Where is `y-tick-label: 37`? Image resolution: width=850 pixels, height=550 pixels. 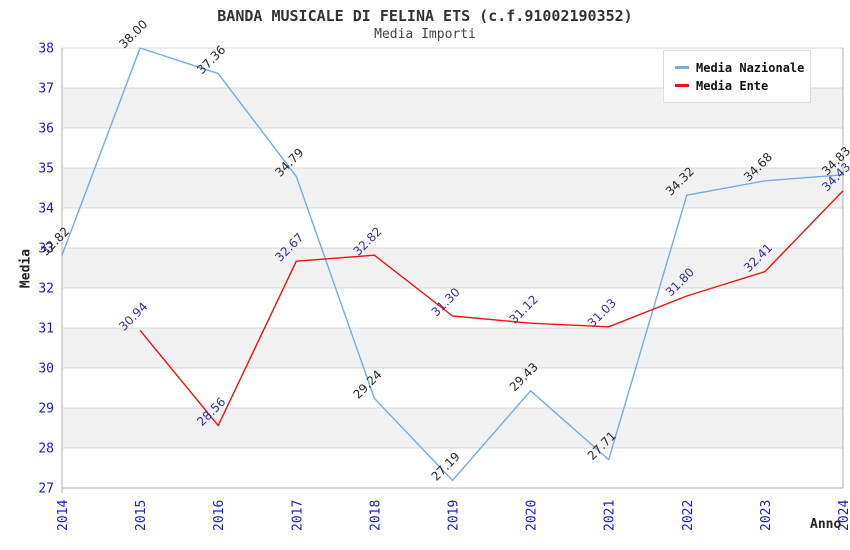
y-tick-label: 37 is located at coordinates (46, 89).